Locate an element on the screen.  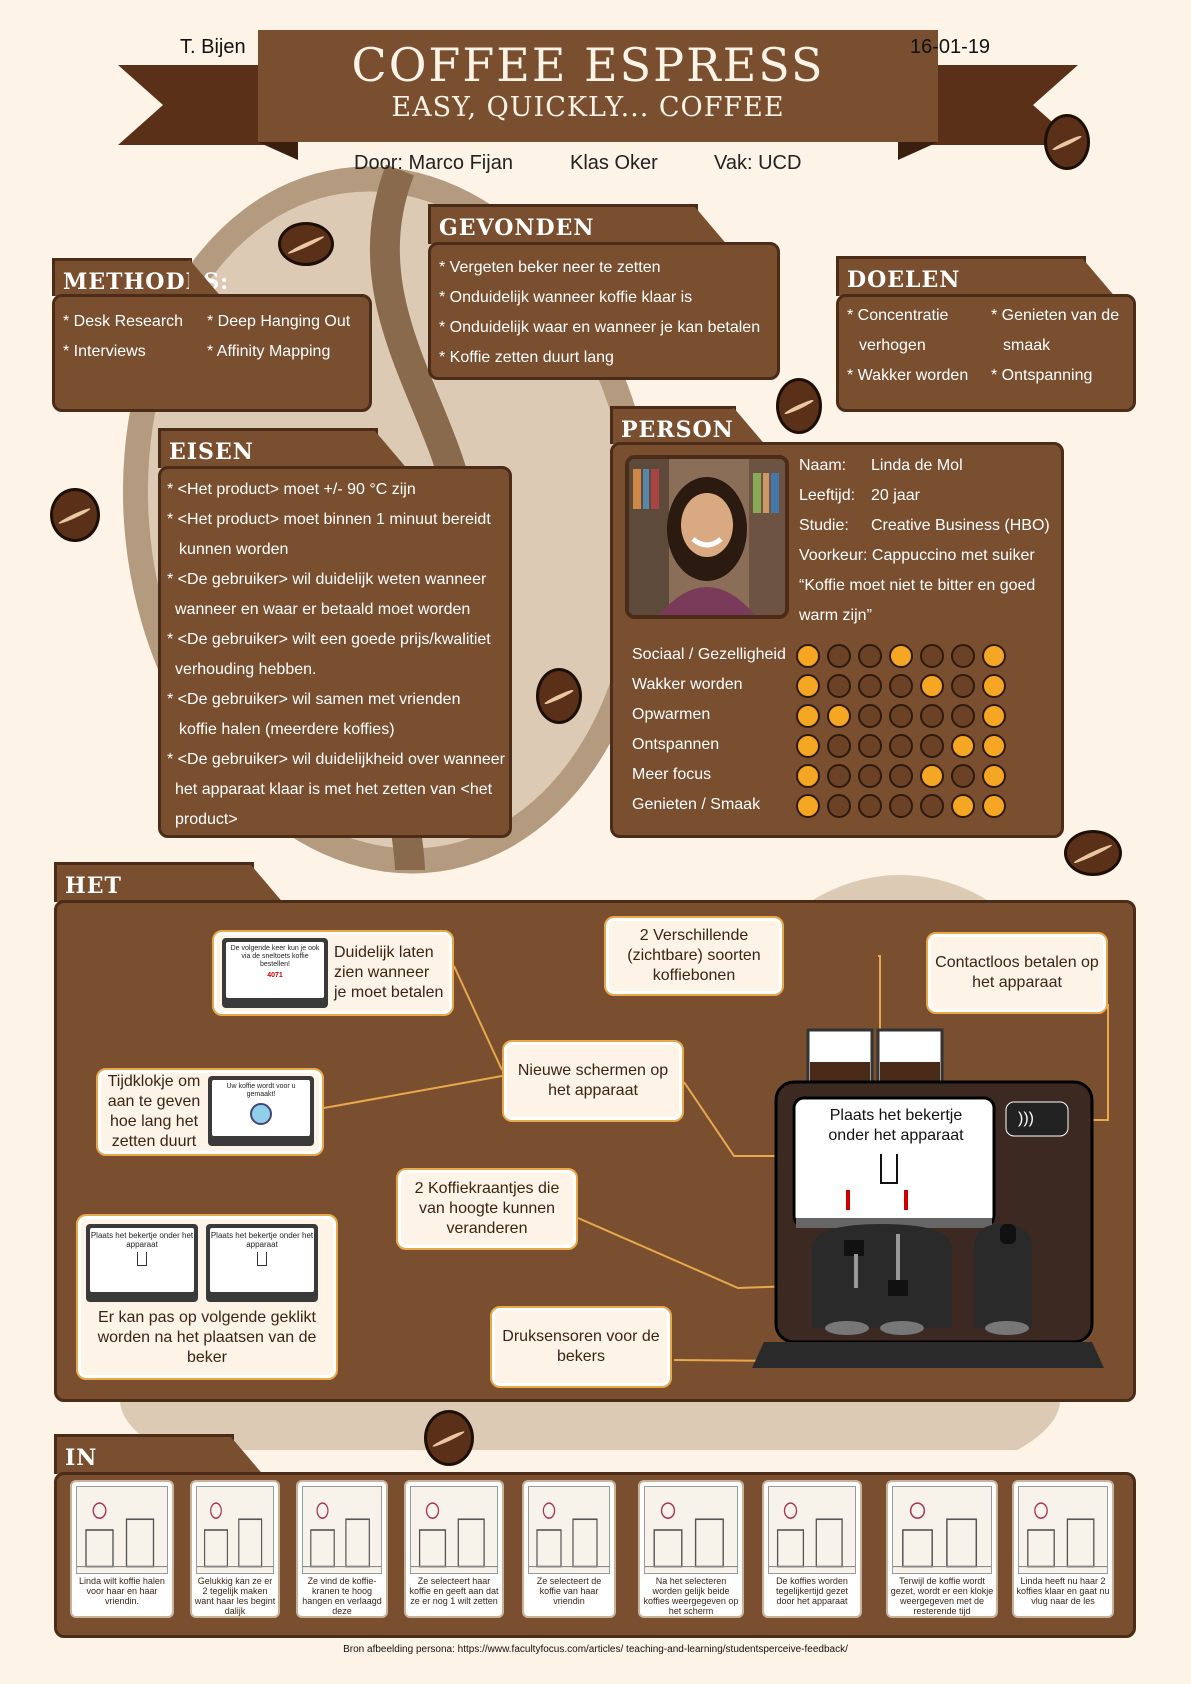
page-subtitle: EASY, QUICKLY... COFFEE is located at coordinates (588, 107).